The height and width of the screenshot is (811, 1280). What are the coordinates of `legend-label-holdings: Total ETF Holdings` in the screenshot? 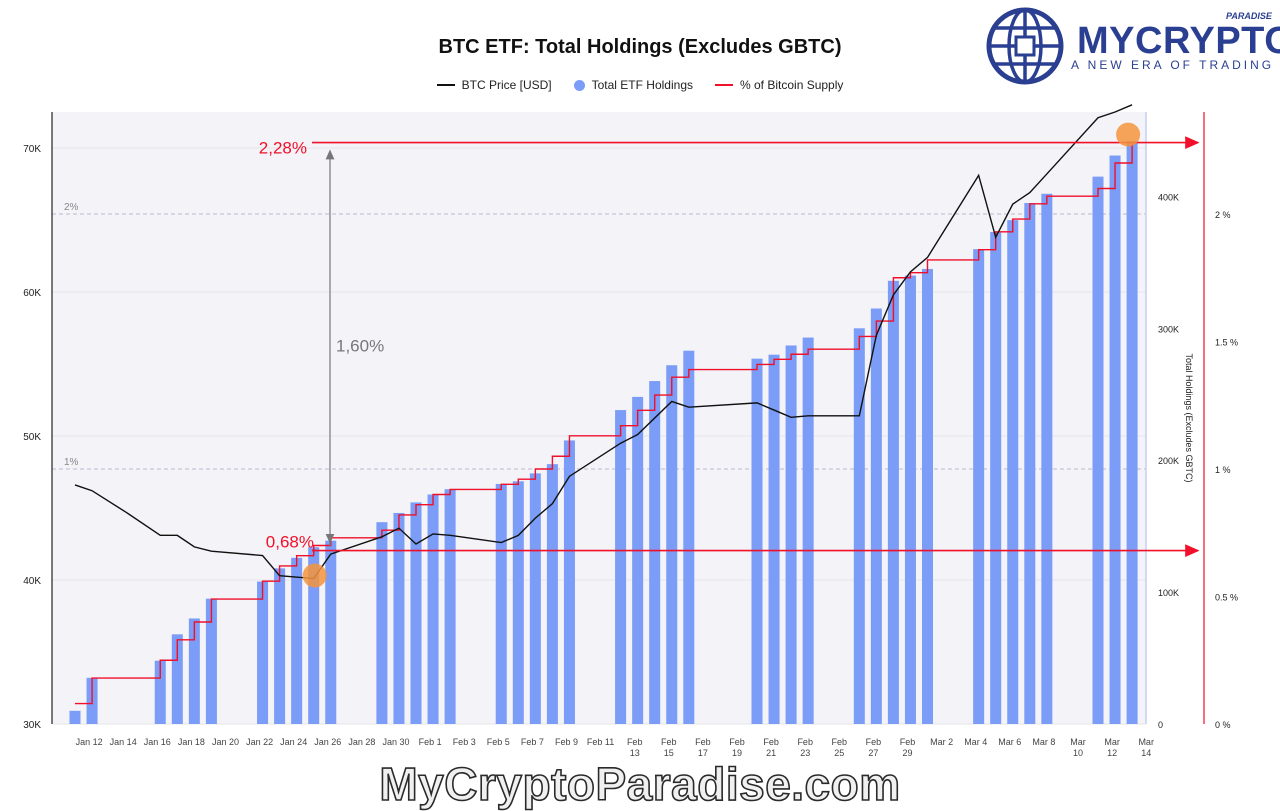 It's located at (642, 85).